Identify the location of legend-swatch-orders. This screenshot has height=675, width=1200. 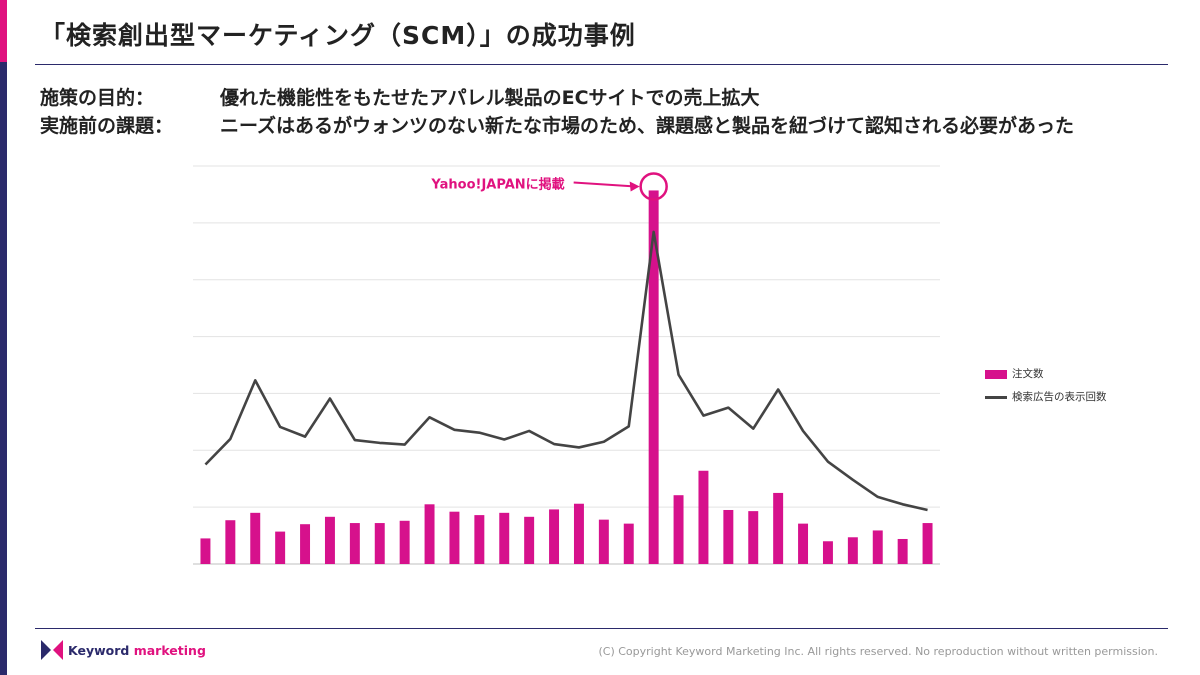
(996, 374).